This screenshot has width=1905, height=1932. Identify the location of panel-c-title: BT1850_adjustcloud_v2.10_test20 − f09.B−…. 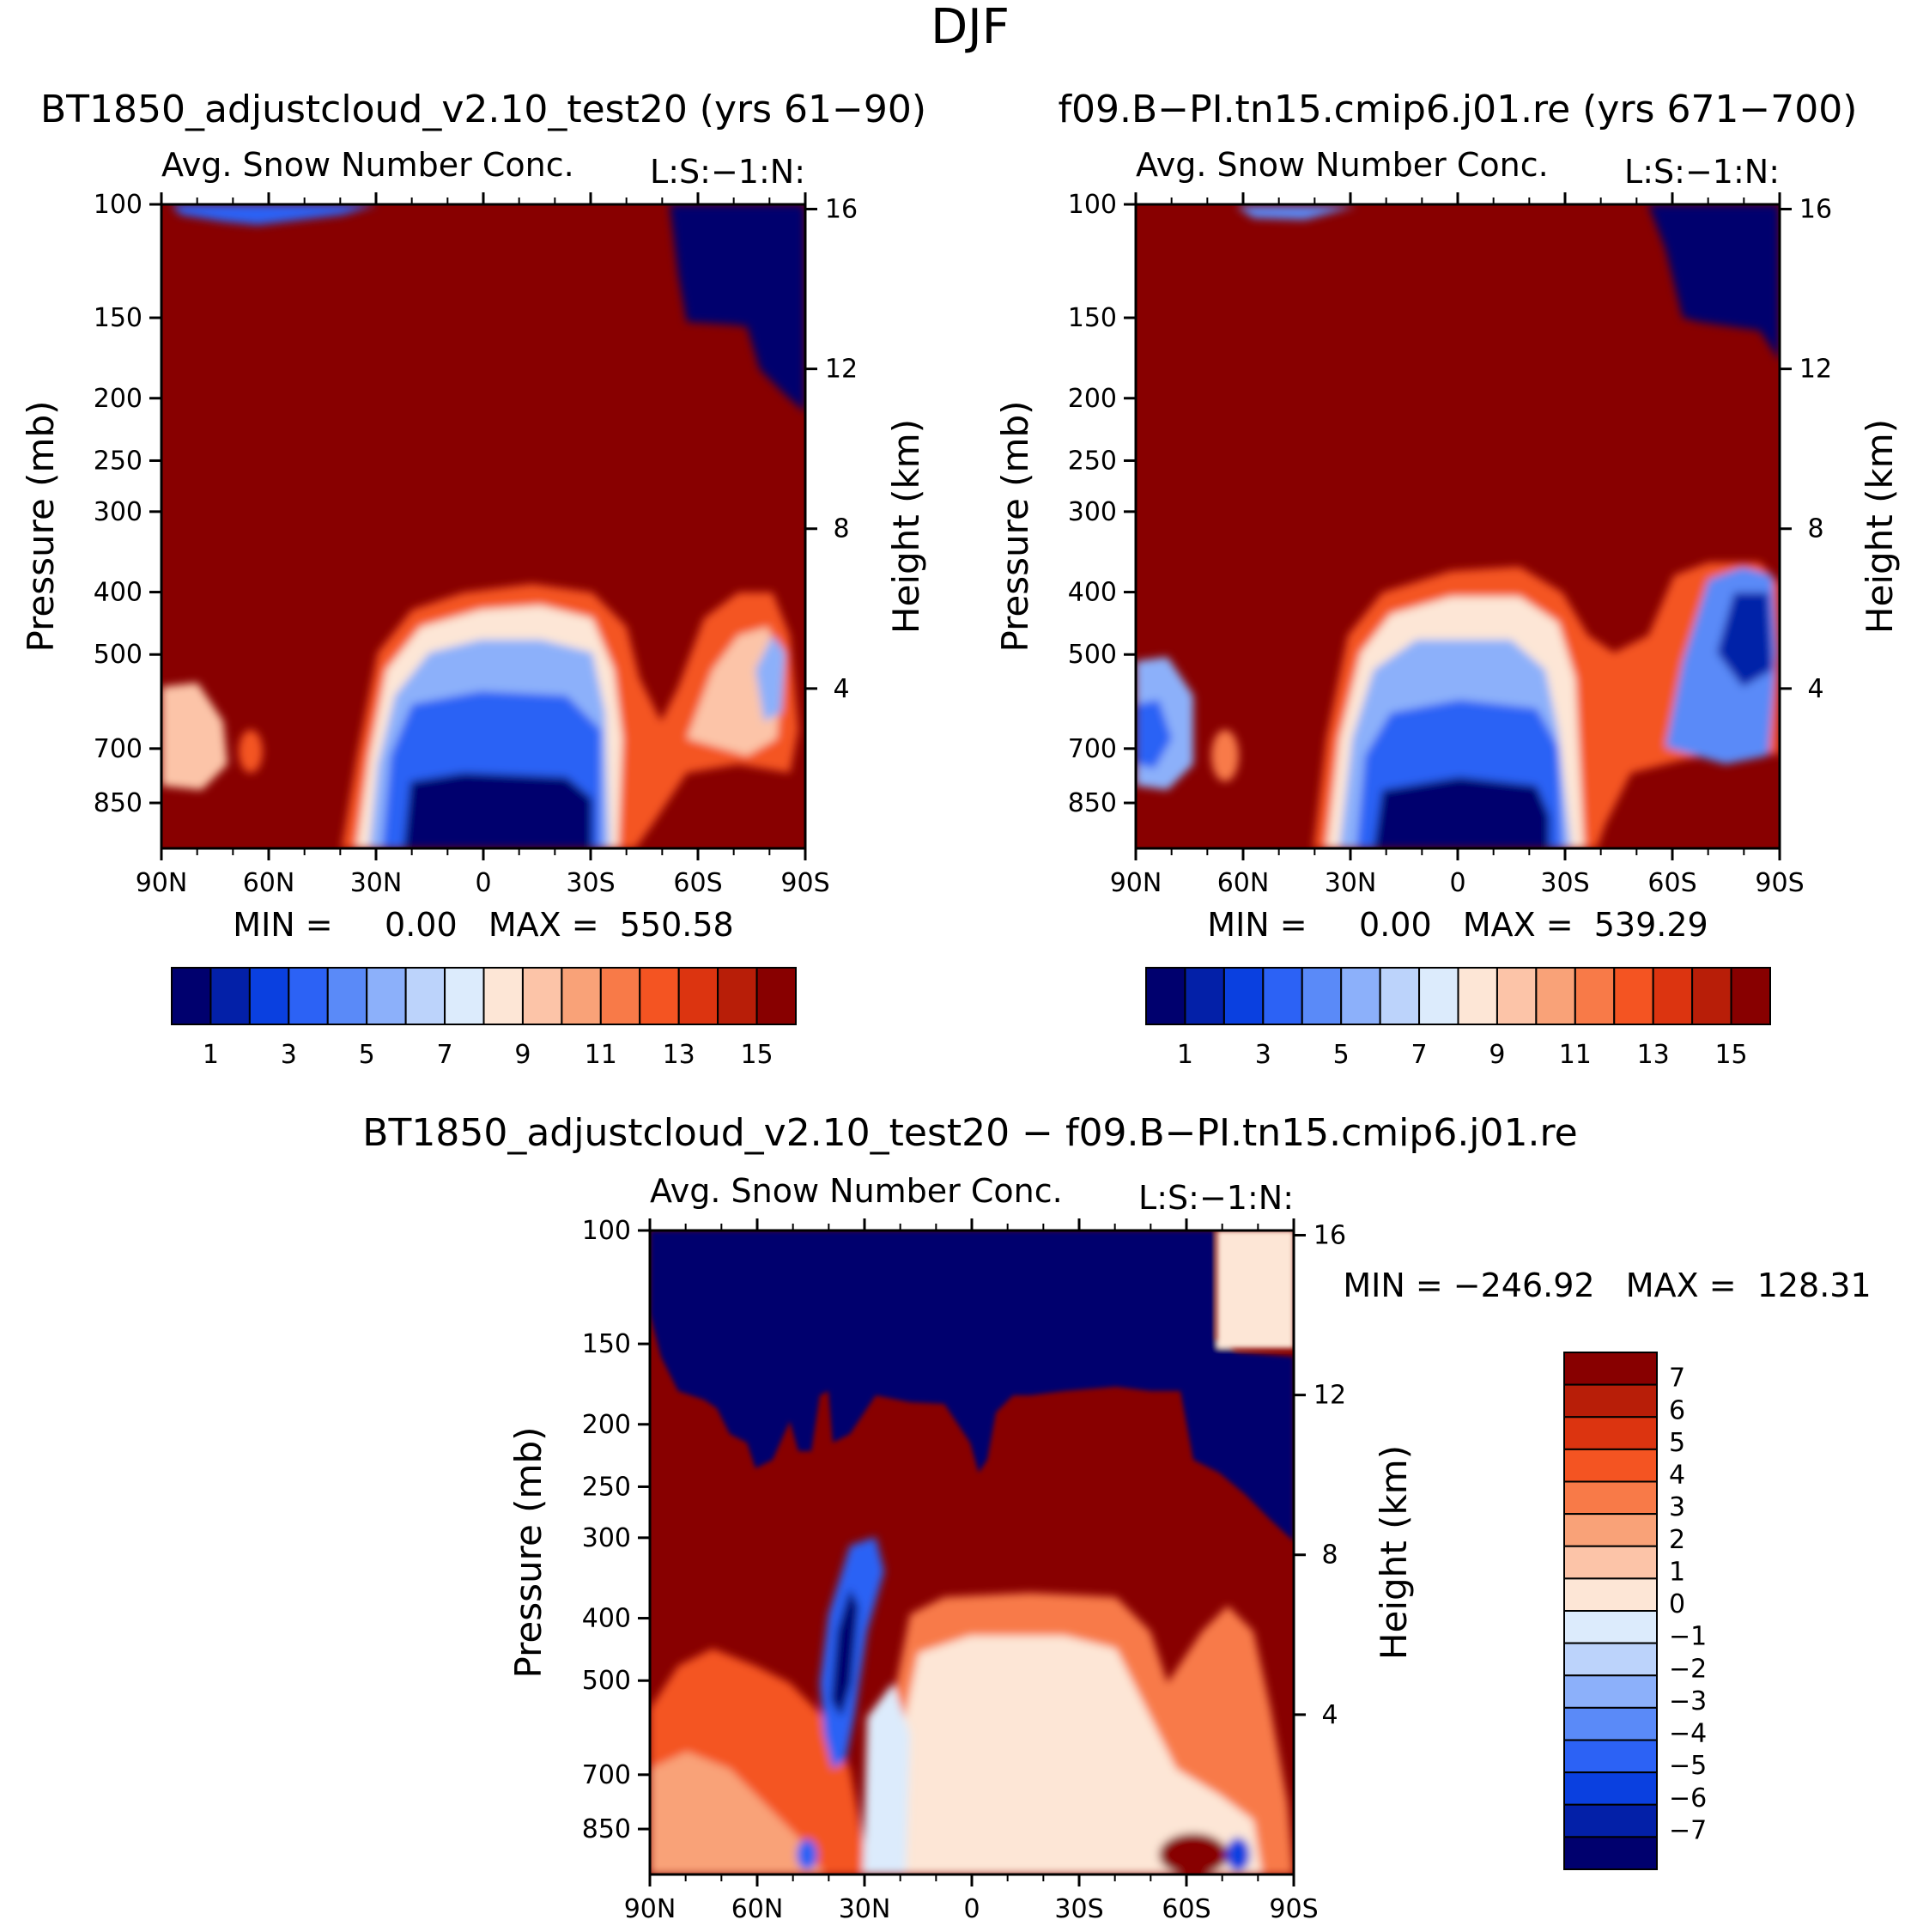
(969, 1133).